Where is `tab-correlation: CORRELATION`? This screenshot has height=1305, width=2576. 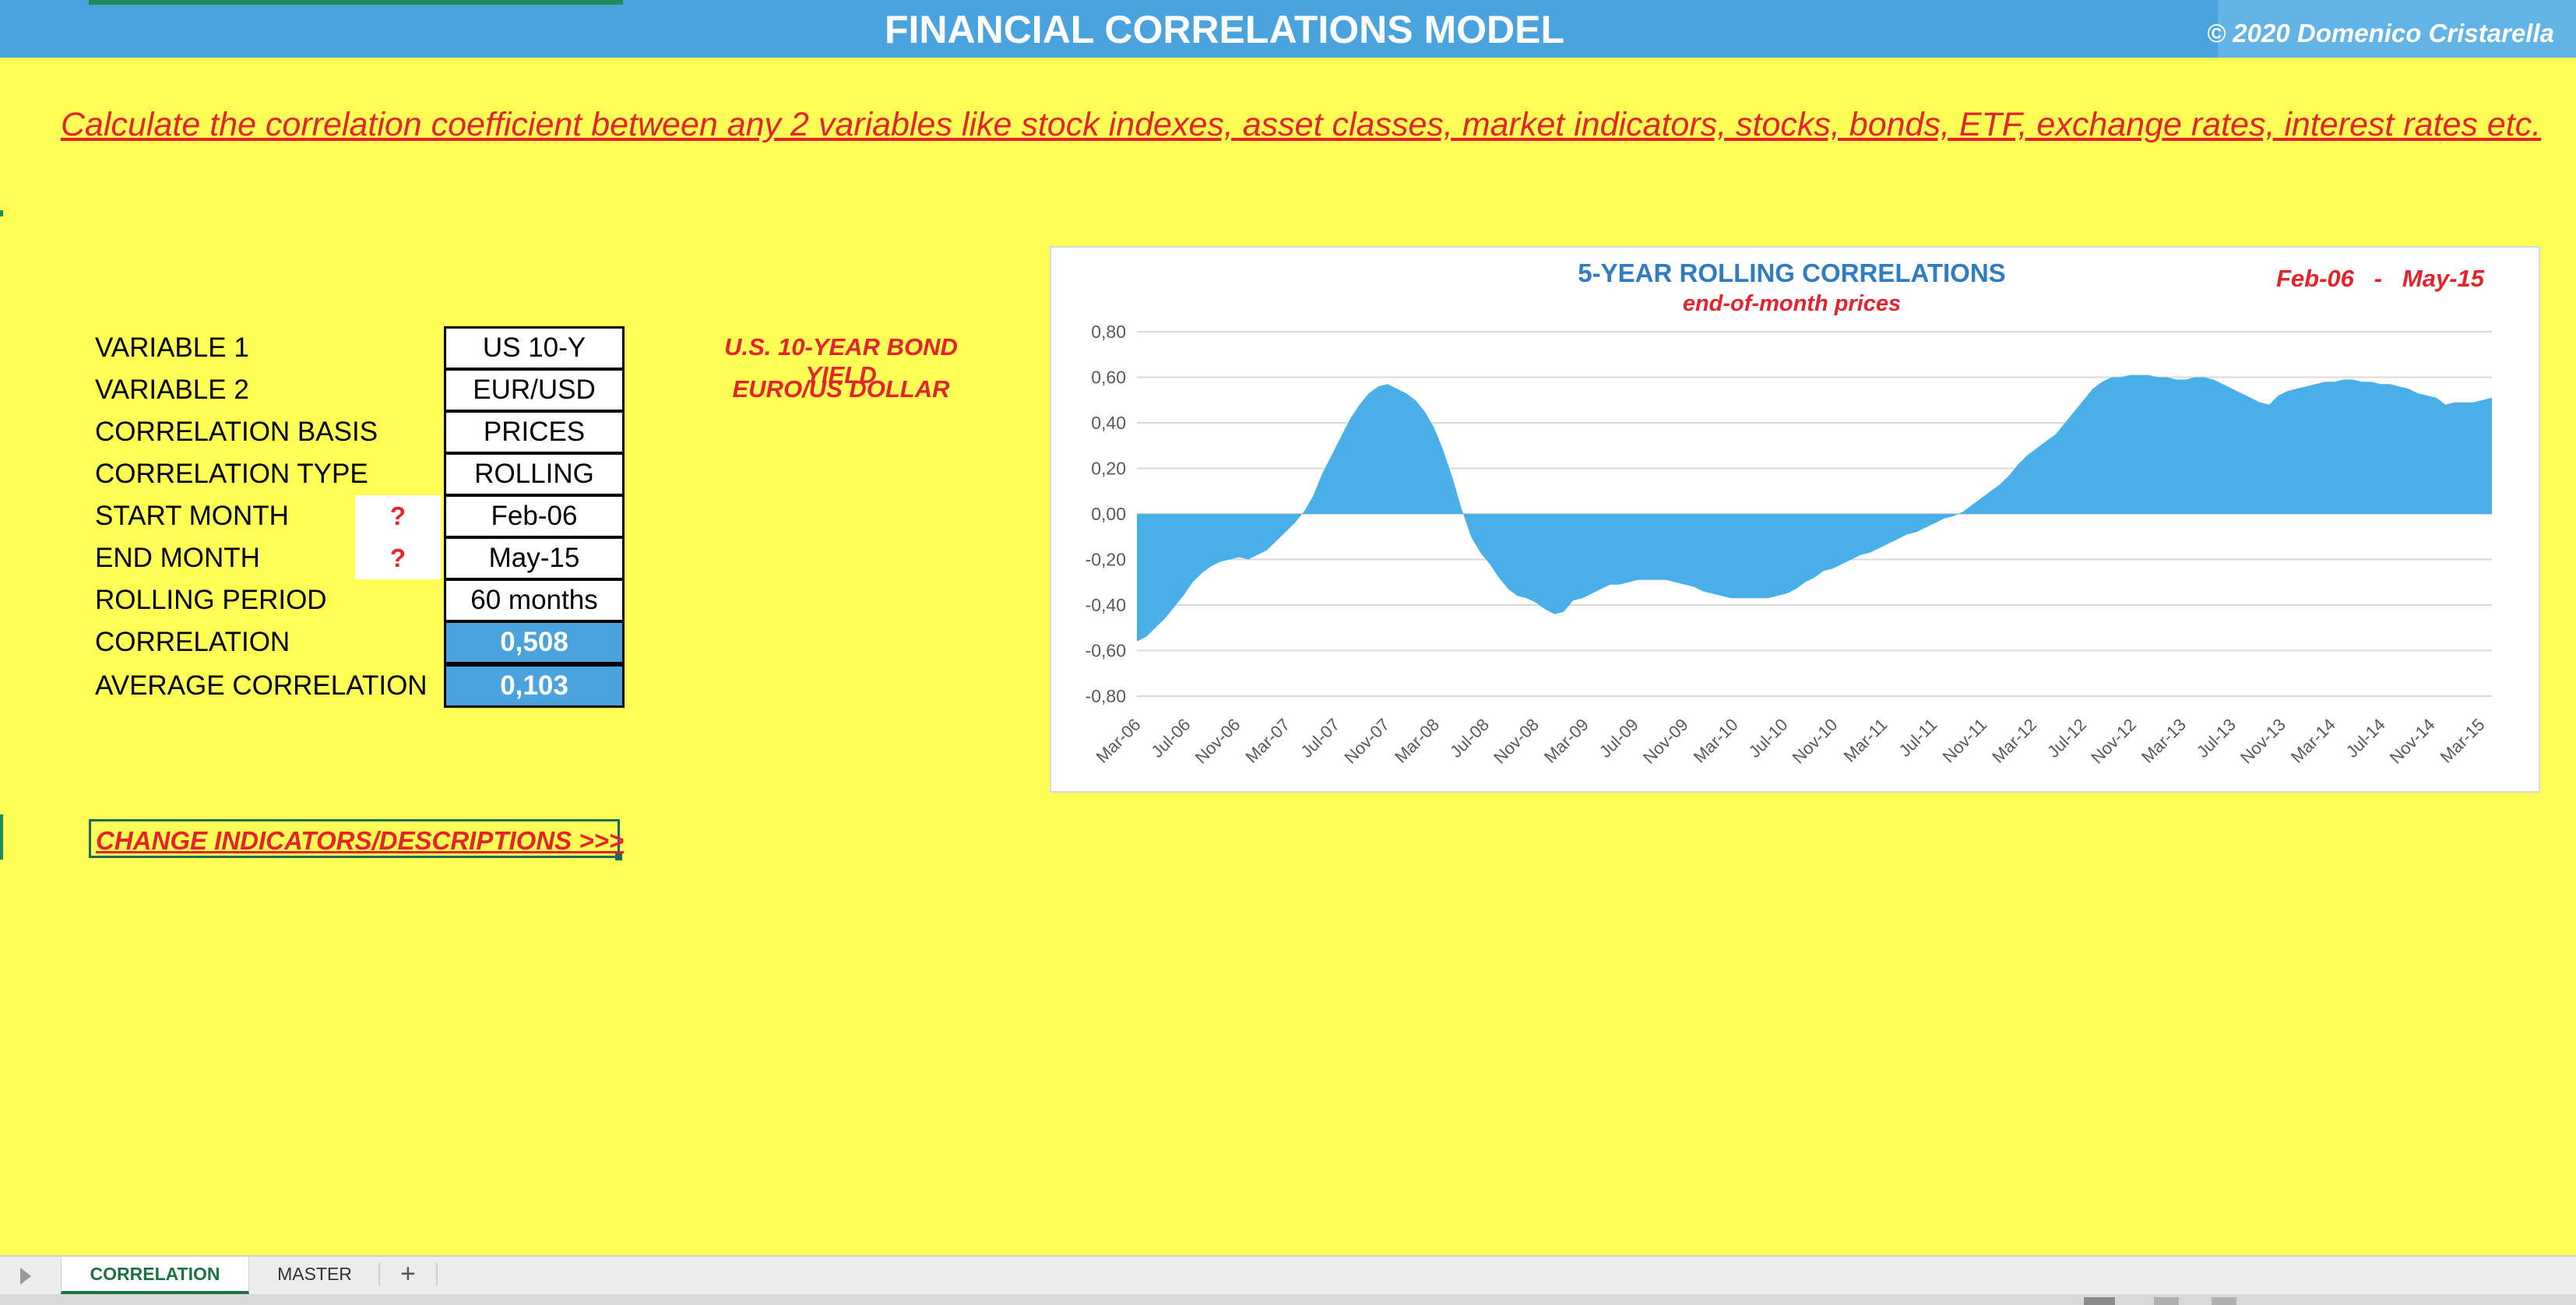 tab-correlation: CORRELATION is located at coordinates (155, 1275).